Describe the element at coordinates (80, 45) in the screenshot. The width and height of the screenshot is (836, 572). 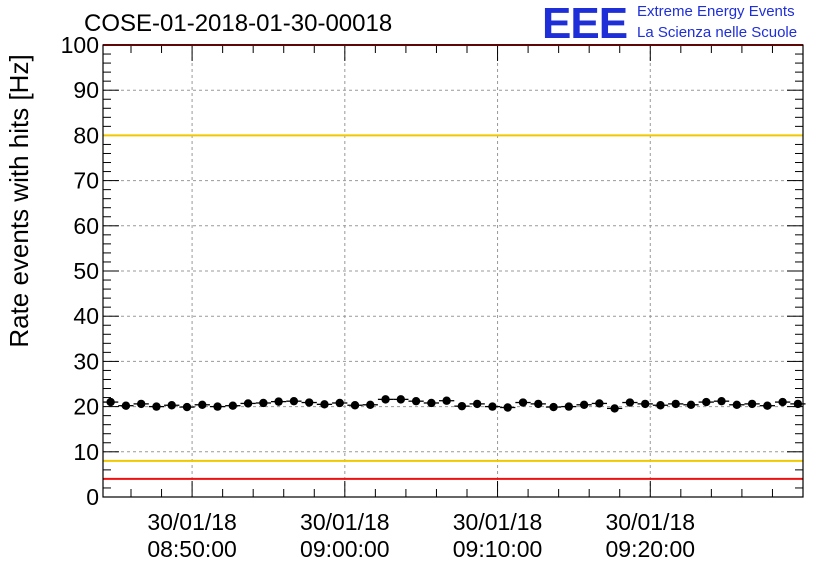
I see `y-tick-label: 100` at that location.